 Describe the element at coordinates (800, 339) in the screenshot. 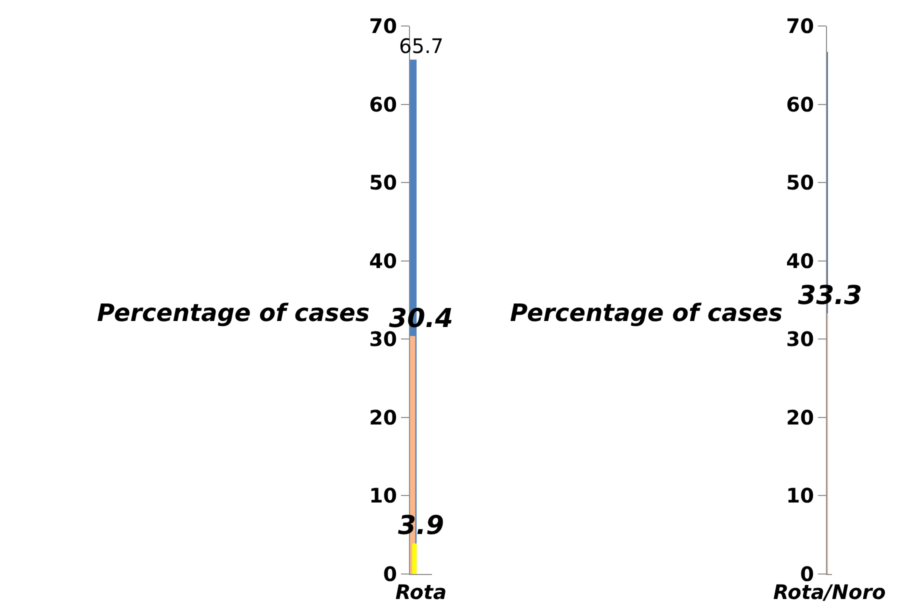

I see `y-tick-label: 30` at that location.